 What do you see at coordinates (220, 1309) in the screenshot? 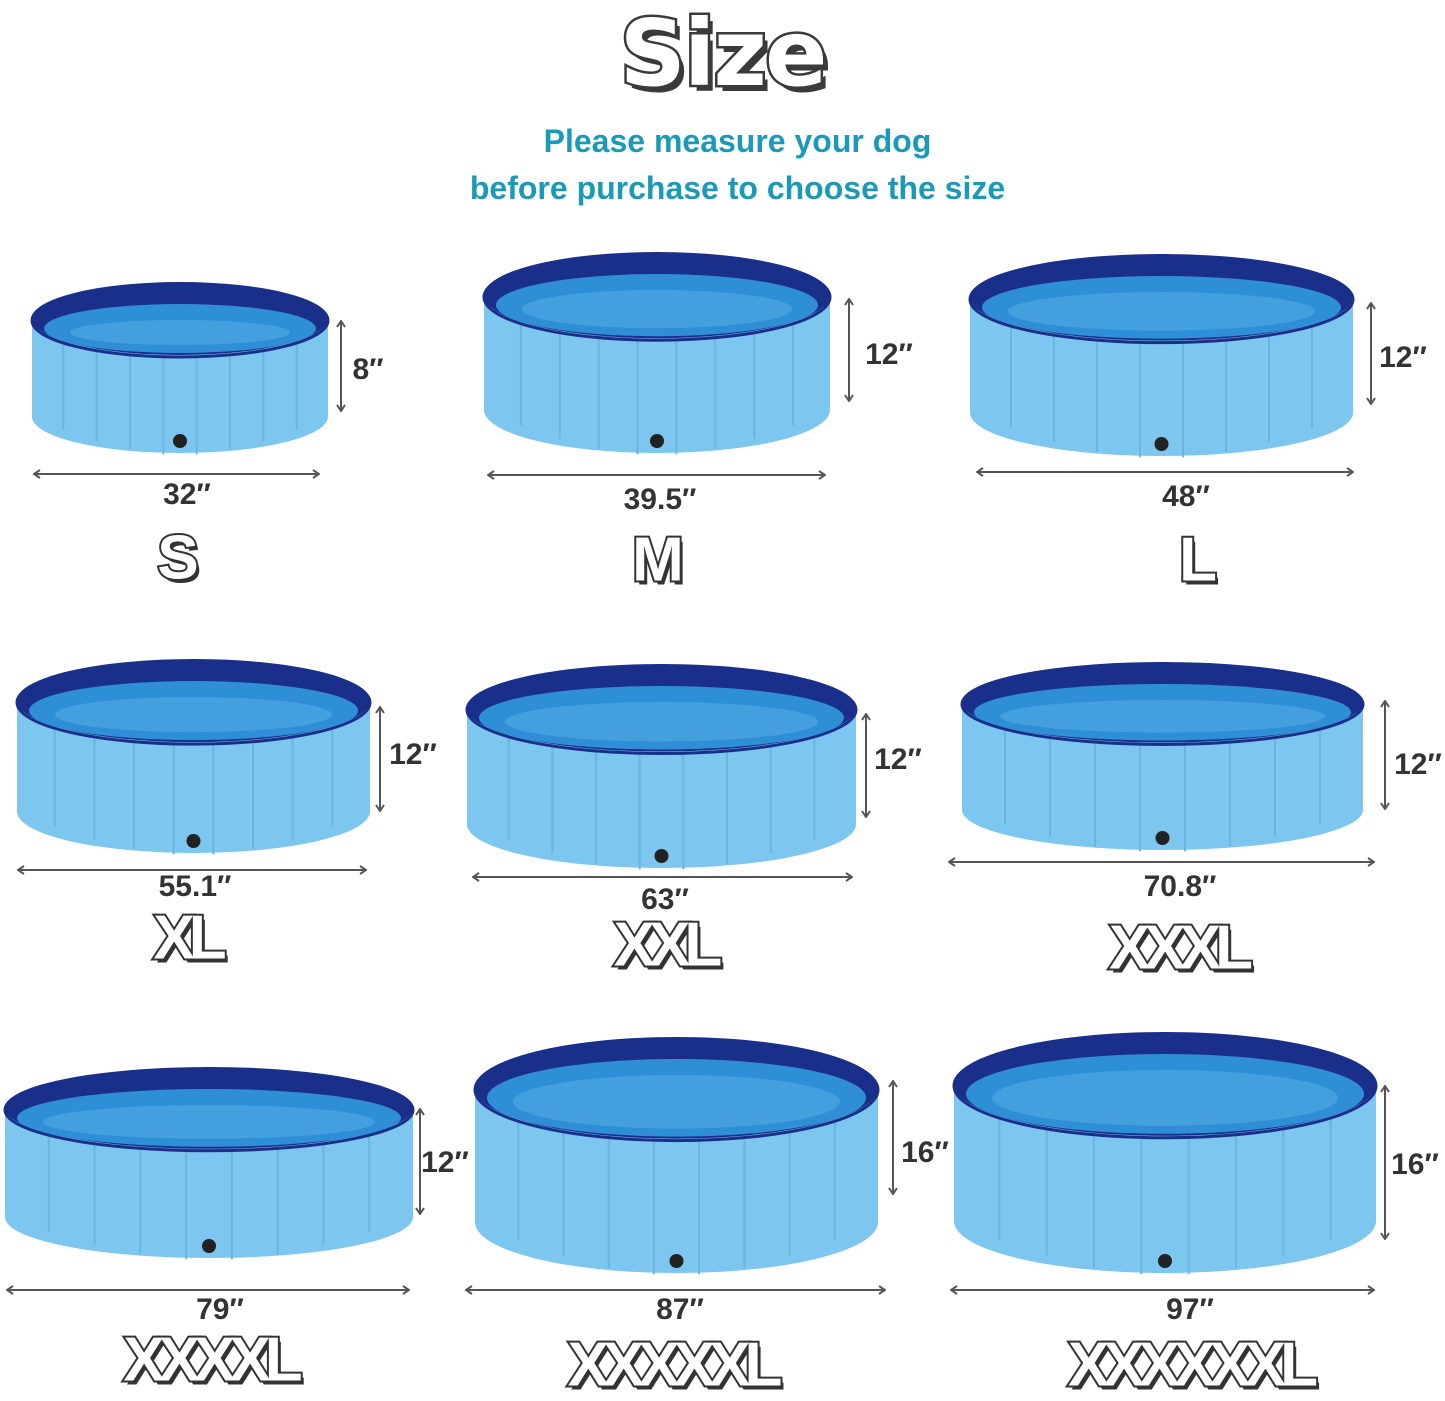
I see `diameter-label: 79″` at bounding box center [220, 1309].